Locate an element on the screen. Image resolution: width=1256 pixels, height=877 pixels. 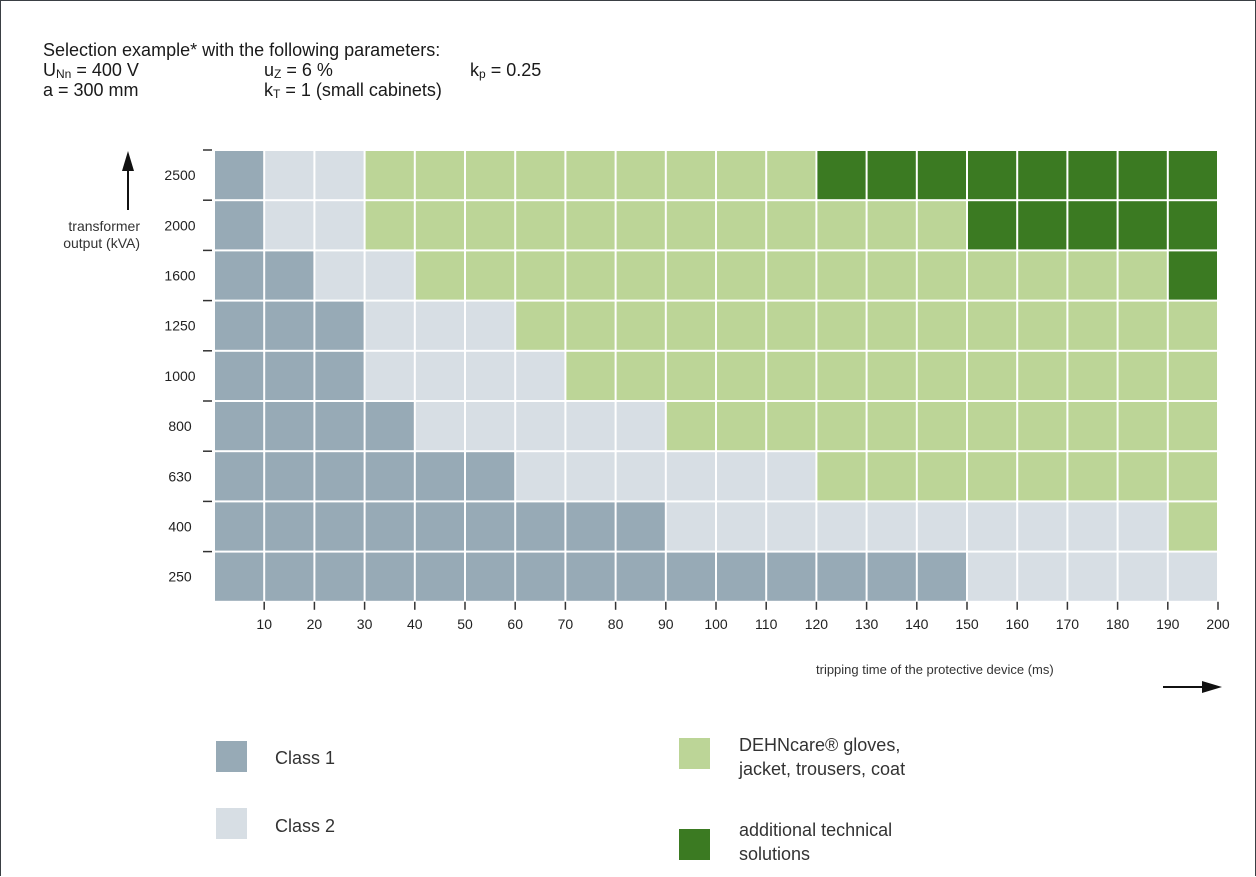
x-tick-label-200: 200 is located at coordinates (1218, 624).